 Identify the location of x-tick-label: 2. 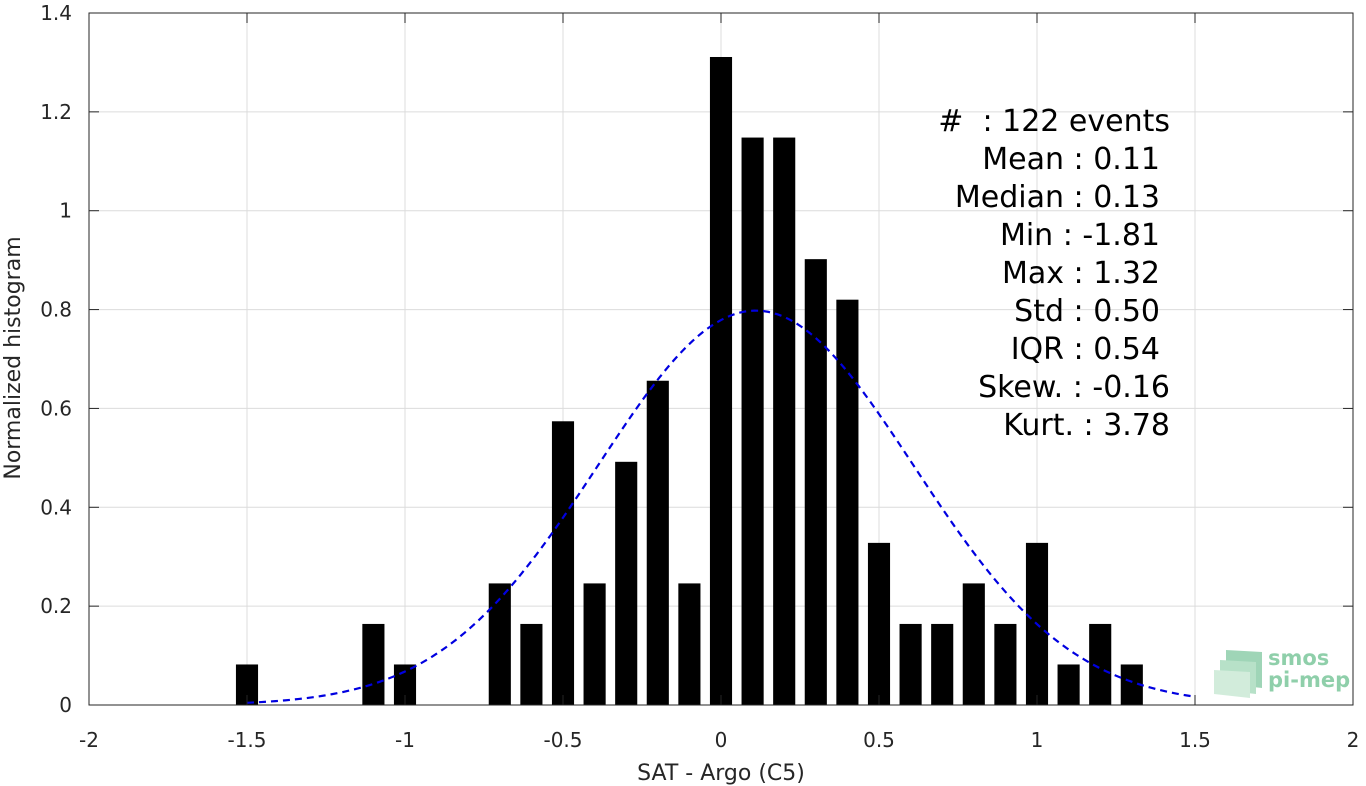
(1353, 740).